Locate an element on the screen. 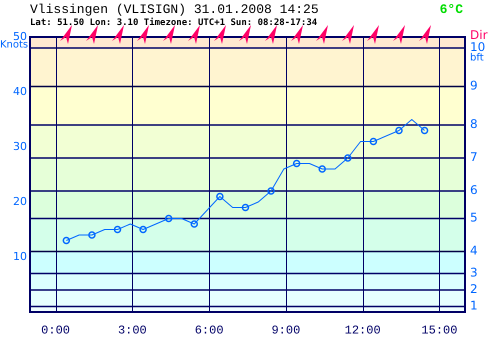 The height and width of the screenshot is (348, 495). text: 1 is located at coordinates (474, 305).